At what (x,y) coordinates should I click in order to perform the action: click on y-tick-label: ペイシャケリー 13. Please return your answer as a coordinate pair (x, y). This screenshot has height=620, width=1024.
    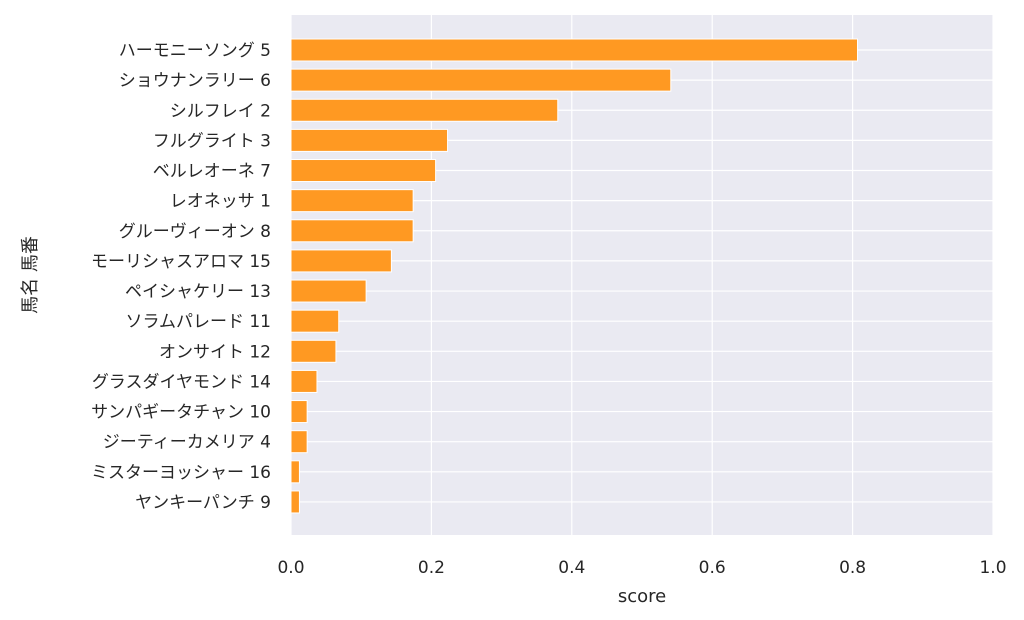
    Looking at the image, I should click on (198, 292).